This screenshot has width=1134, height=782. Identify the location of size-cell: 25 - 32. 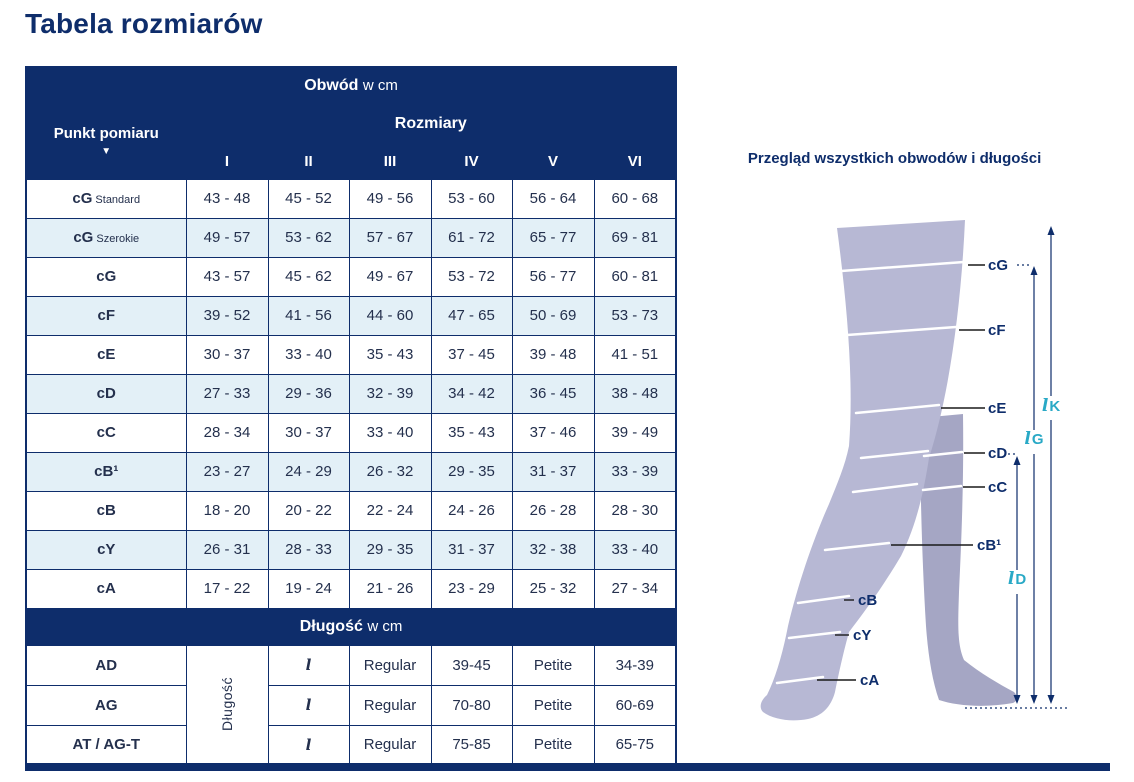
(553, 588).